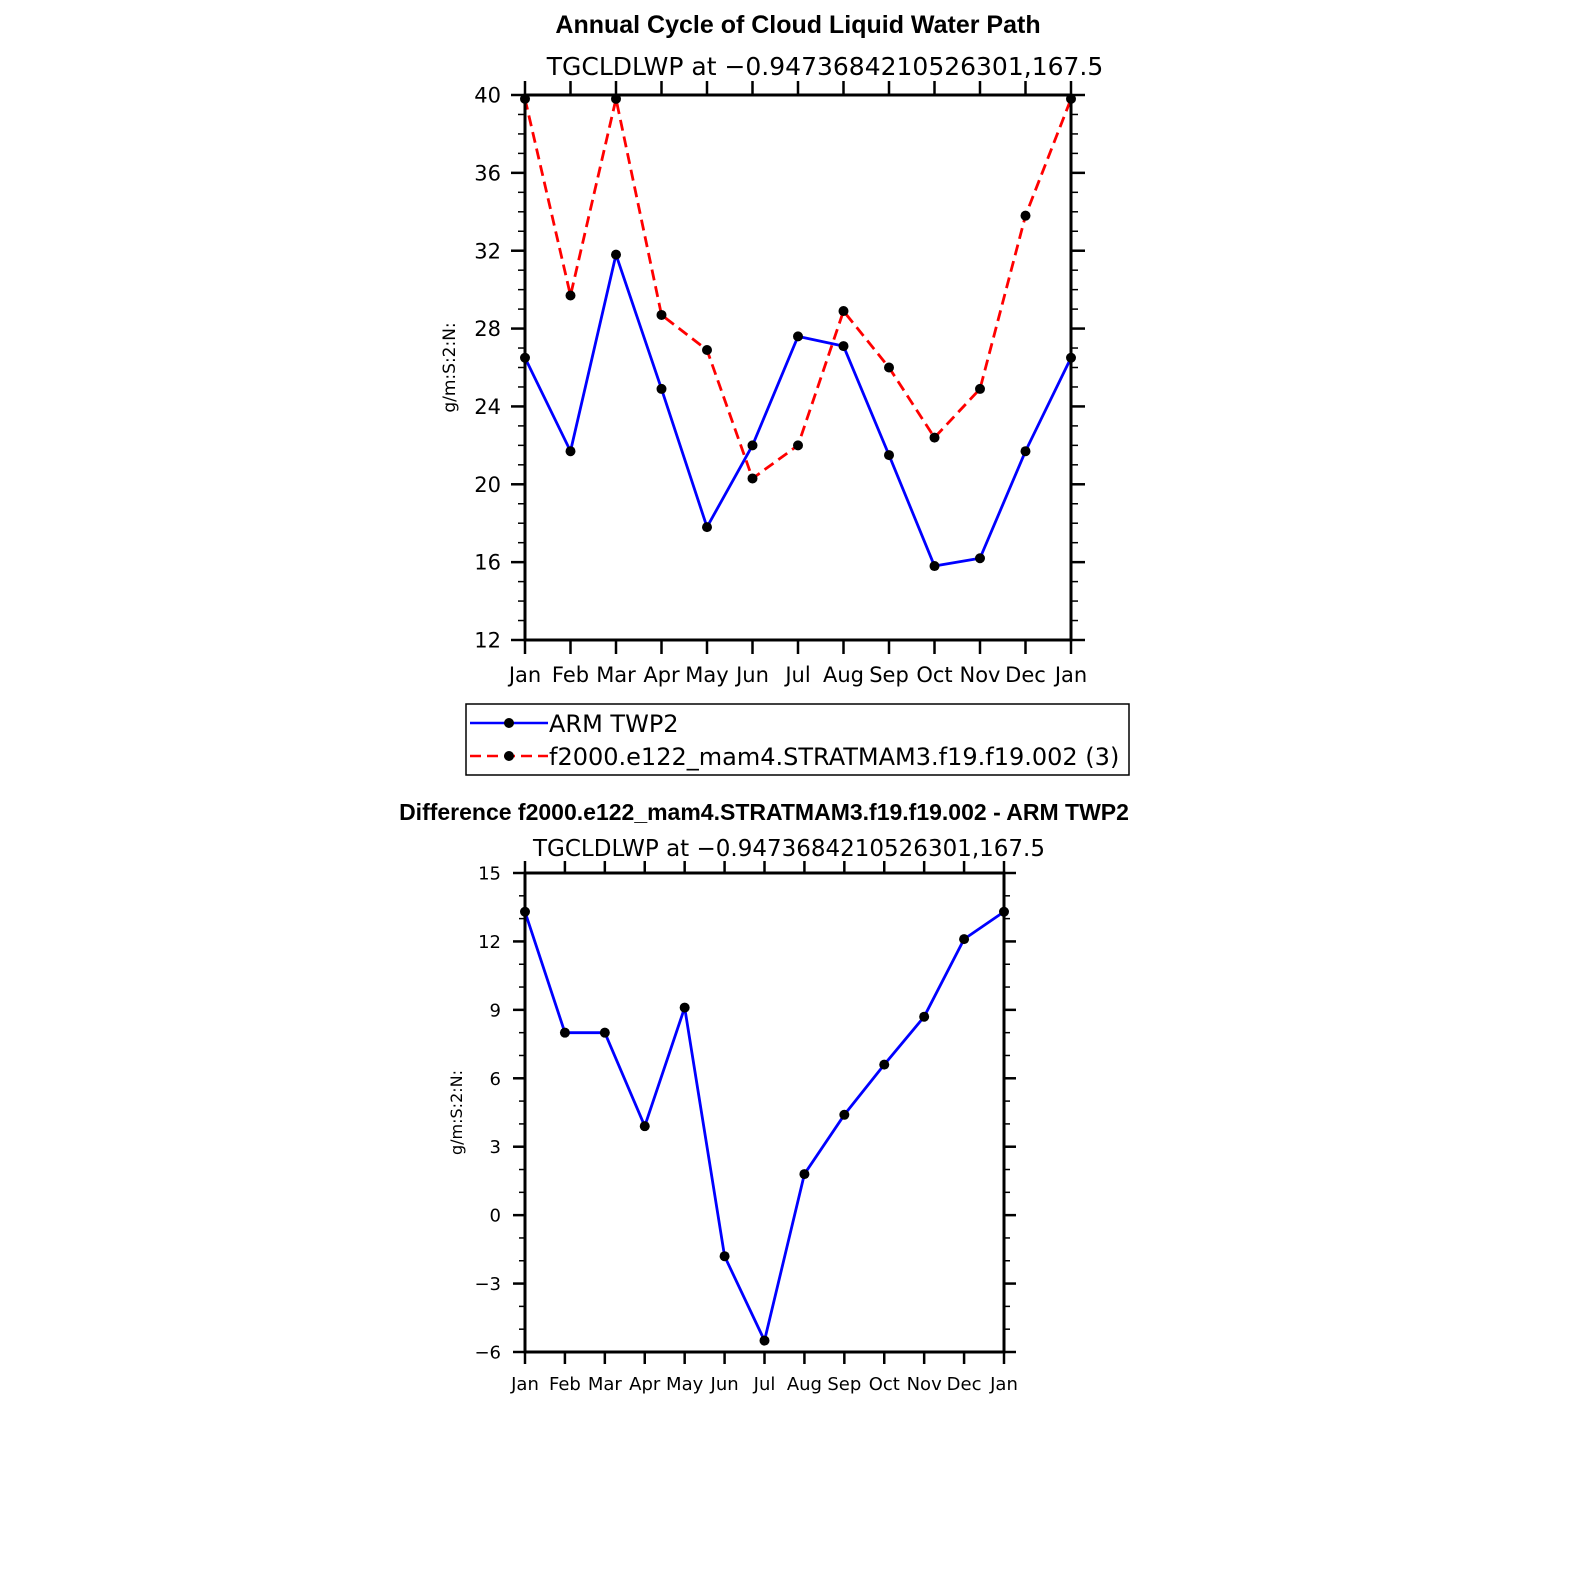 The width and height of the screenshot is (1574, 1574). What do you see at coordinates (487, 1284) in the screenshot?
I see `y-tick-label: −3` at bounding box center [487, 1284].